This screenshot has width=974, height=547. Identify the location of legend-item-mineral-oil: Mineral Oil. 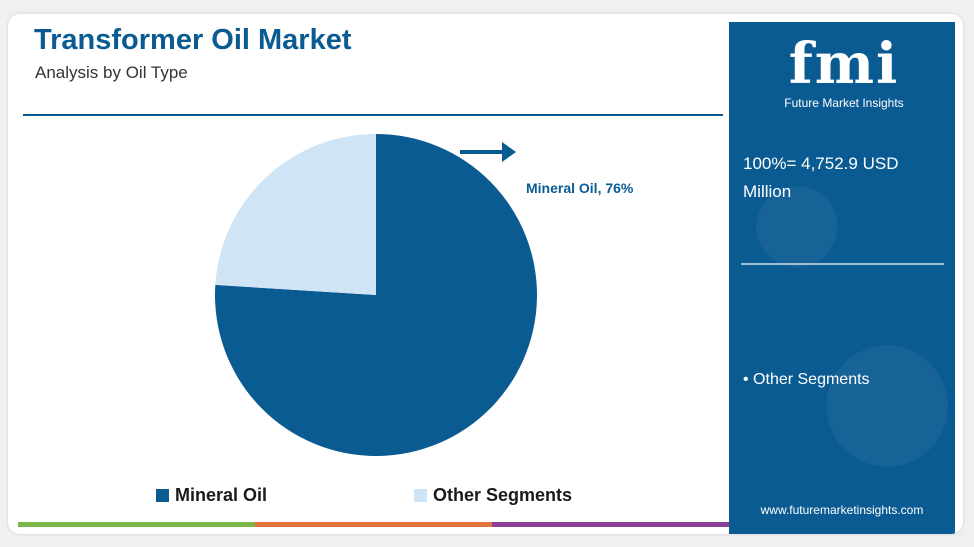
(211, 495).